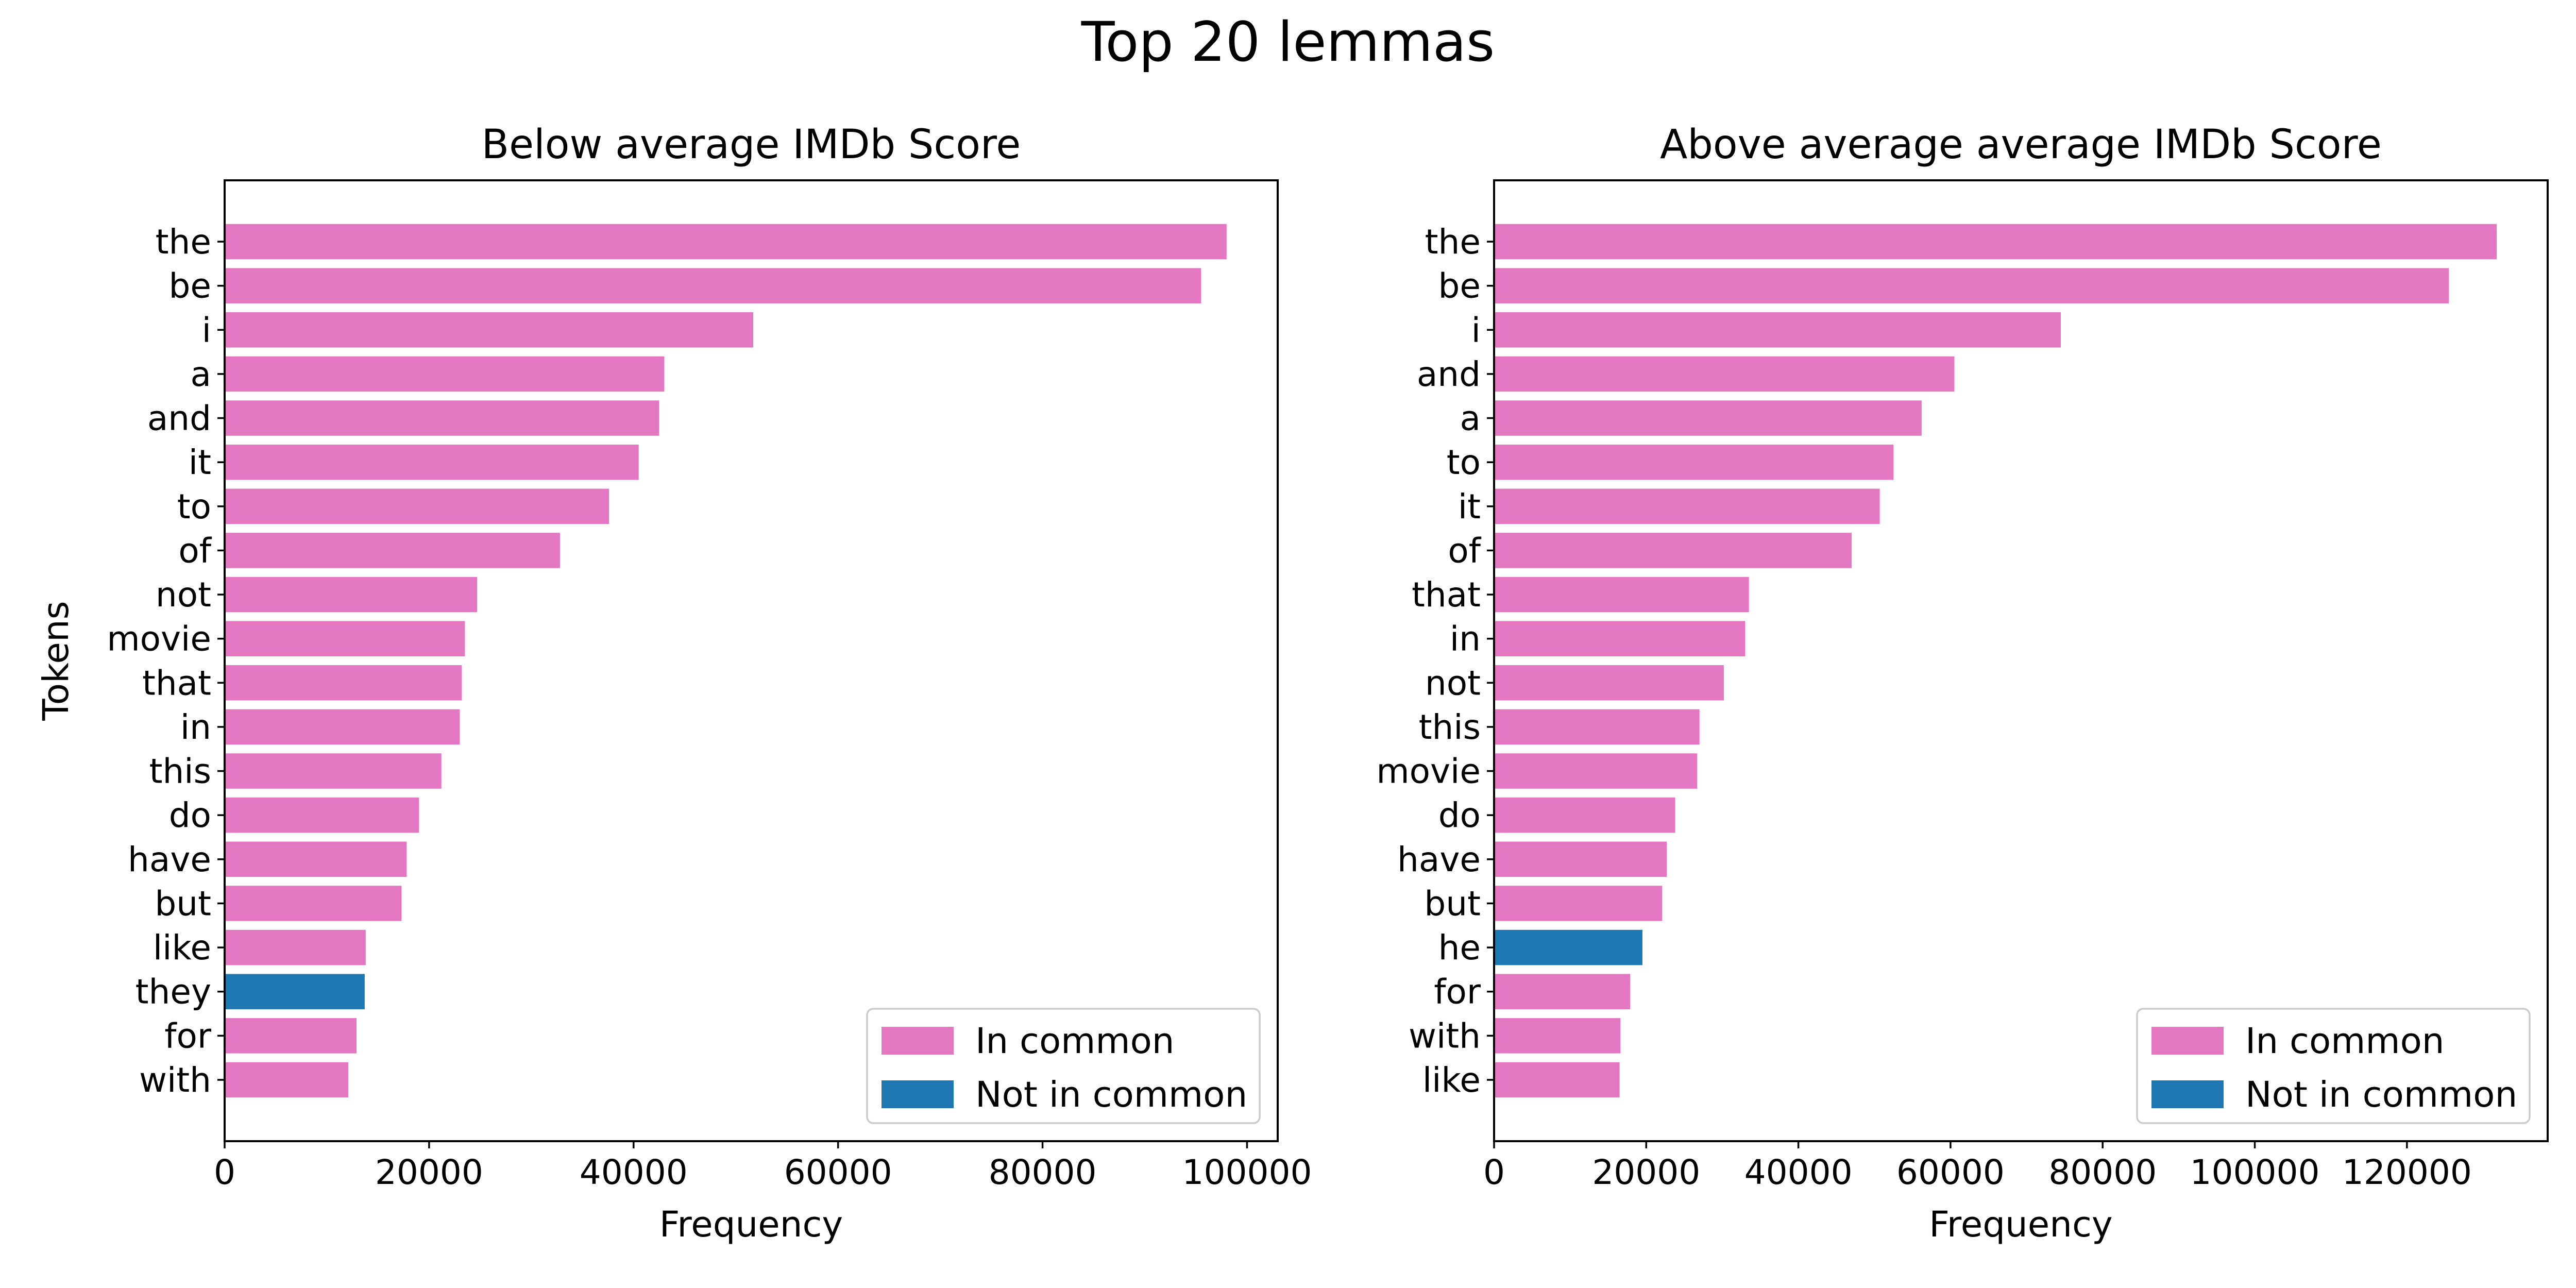 This screenshot has height=1288, width=2576. Describe the element at coordinates (295, 991) in the screenshot. I see `bar-they` at that location.